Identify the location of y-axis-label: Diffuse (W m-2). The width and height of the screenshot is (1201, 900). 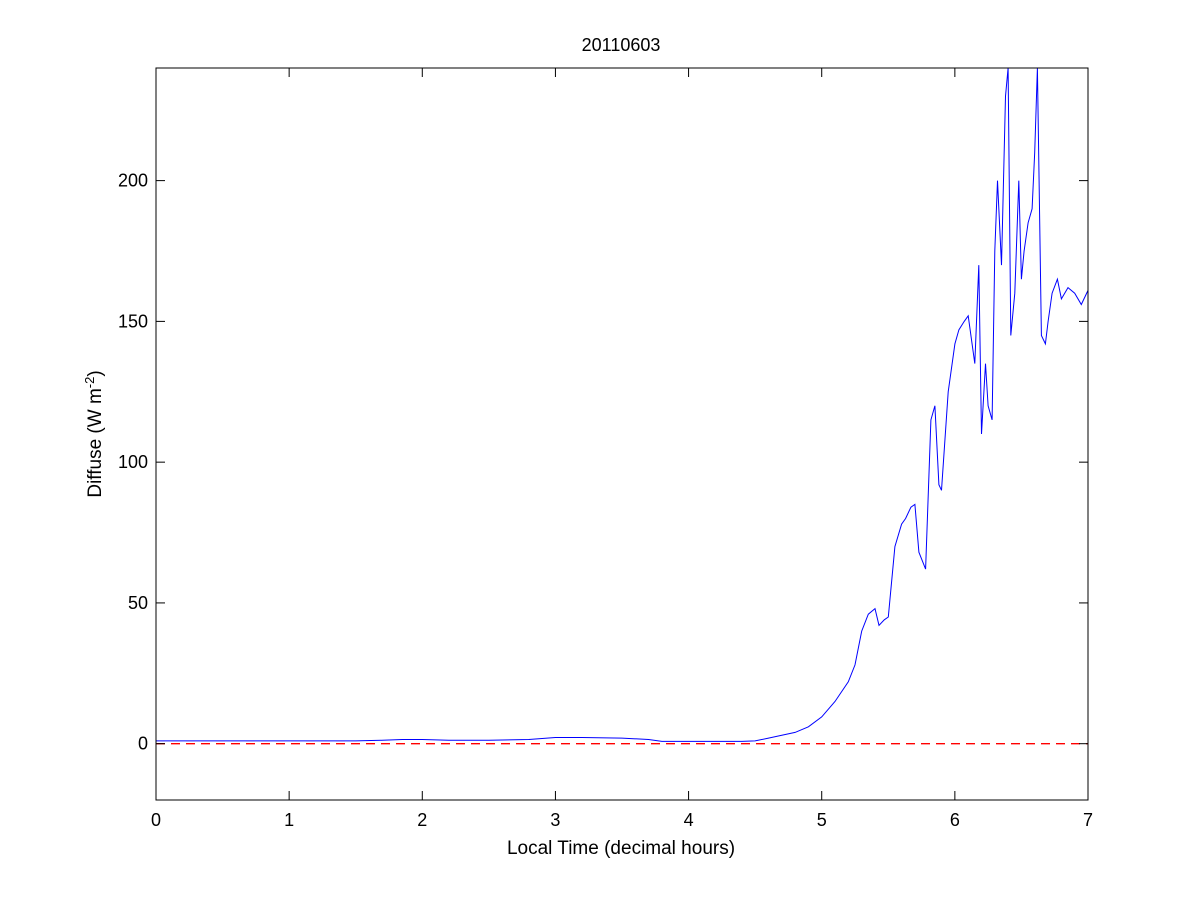
(94, 433).